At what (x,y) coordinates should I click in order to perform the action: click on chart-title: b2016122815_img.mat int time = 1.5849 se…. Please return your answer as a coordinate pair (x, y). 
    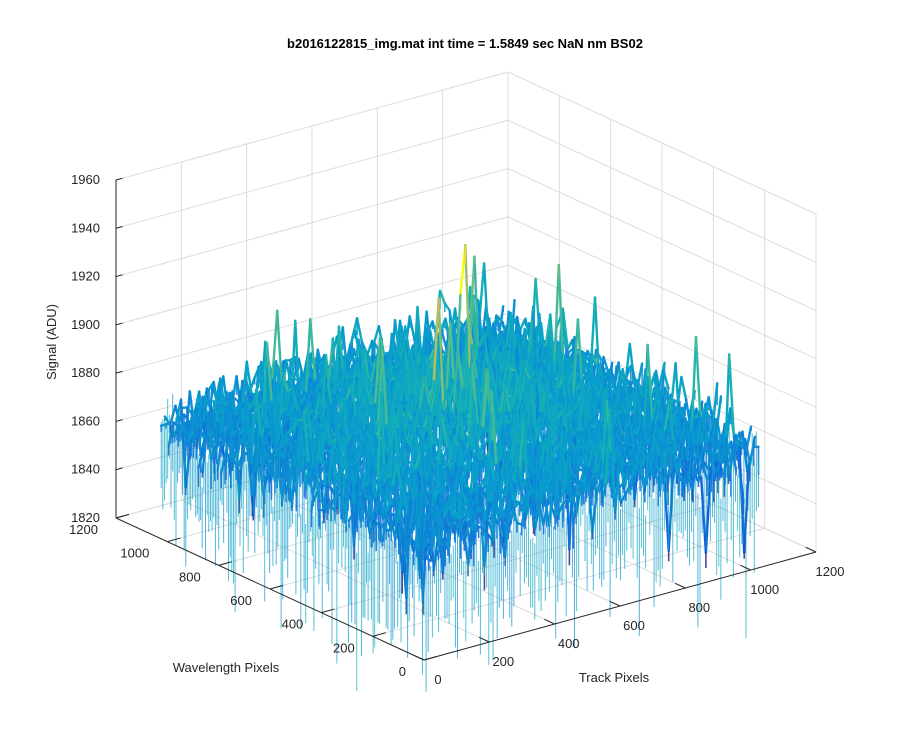
    Looking at the image, I should click on (465, 43).